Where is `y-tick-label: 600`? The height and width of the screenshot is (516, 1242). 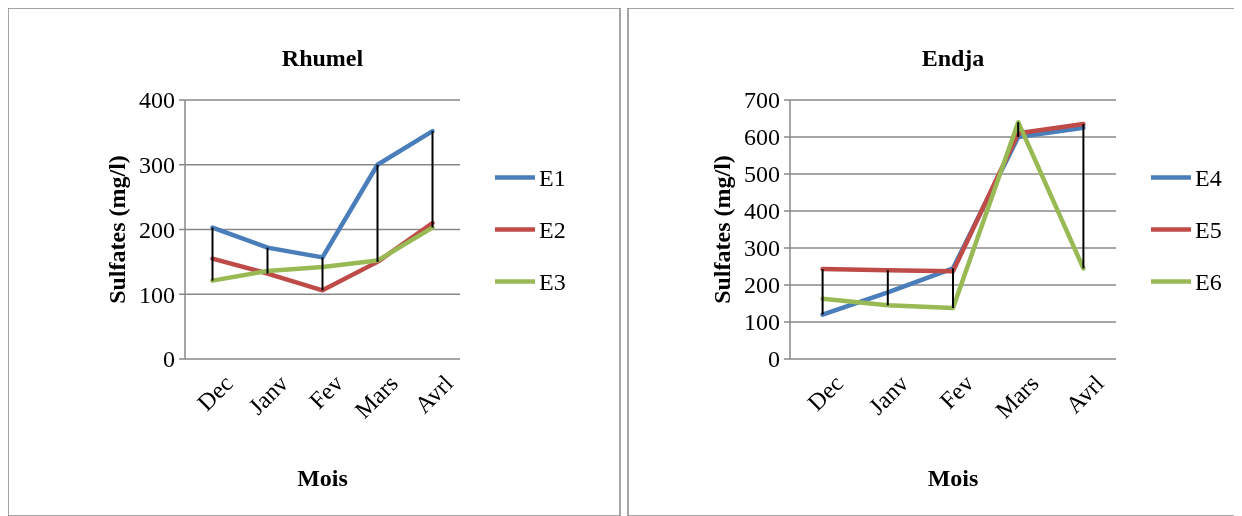
y-tick-label: 600 is located at coordinates (762, 137).